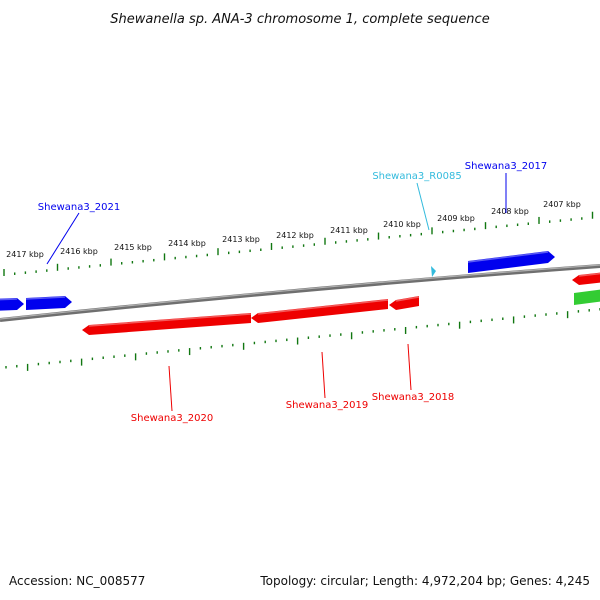 This screenshot has height=600, width=600. Describe the element at coordinates (587, 297) in the screenshot. I see `gene-feature-right-edge-green` at that location.